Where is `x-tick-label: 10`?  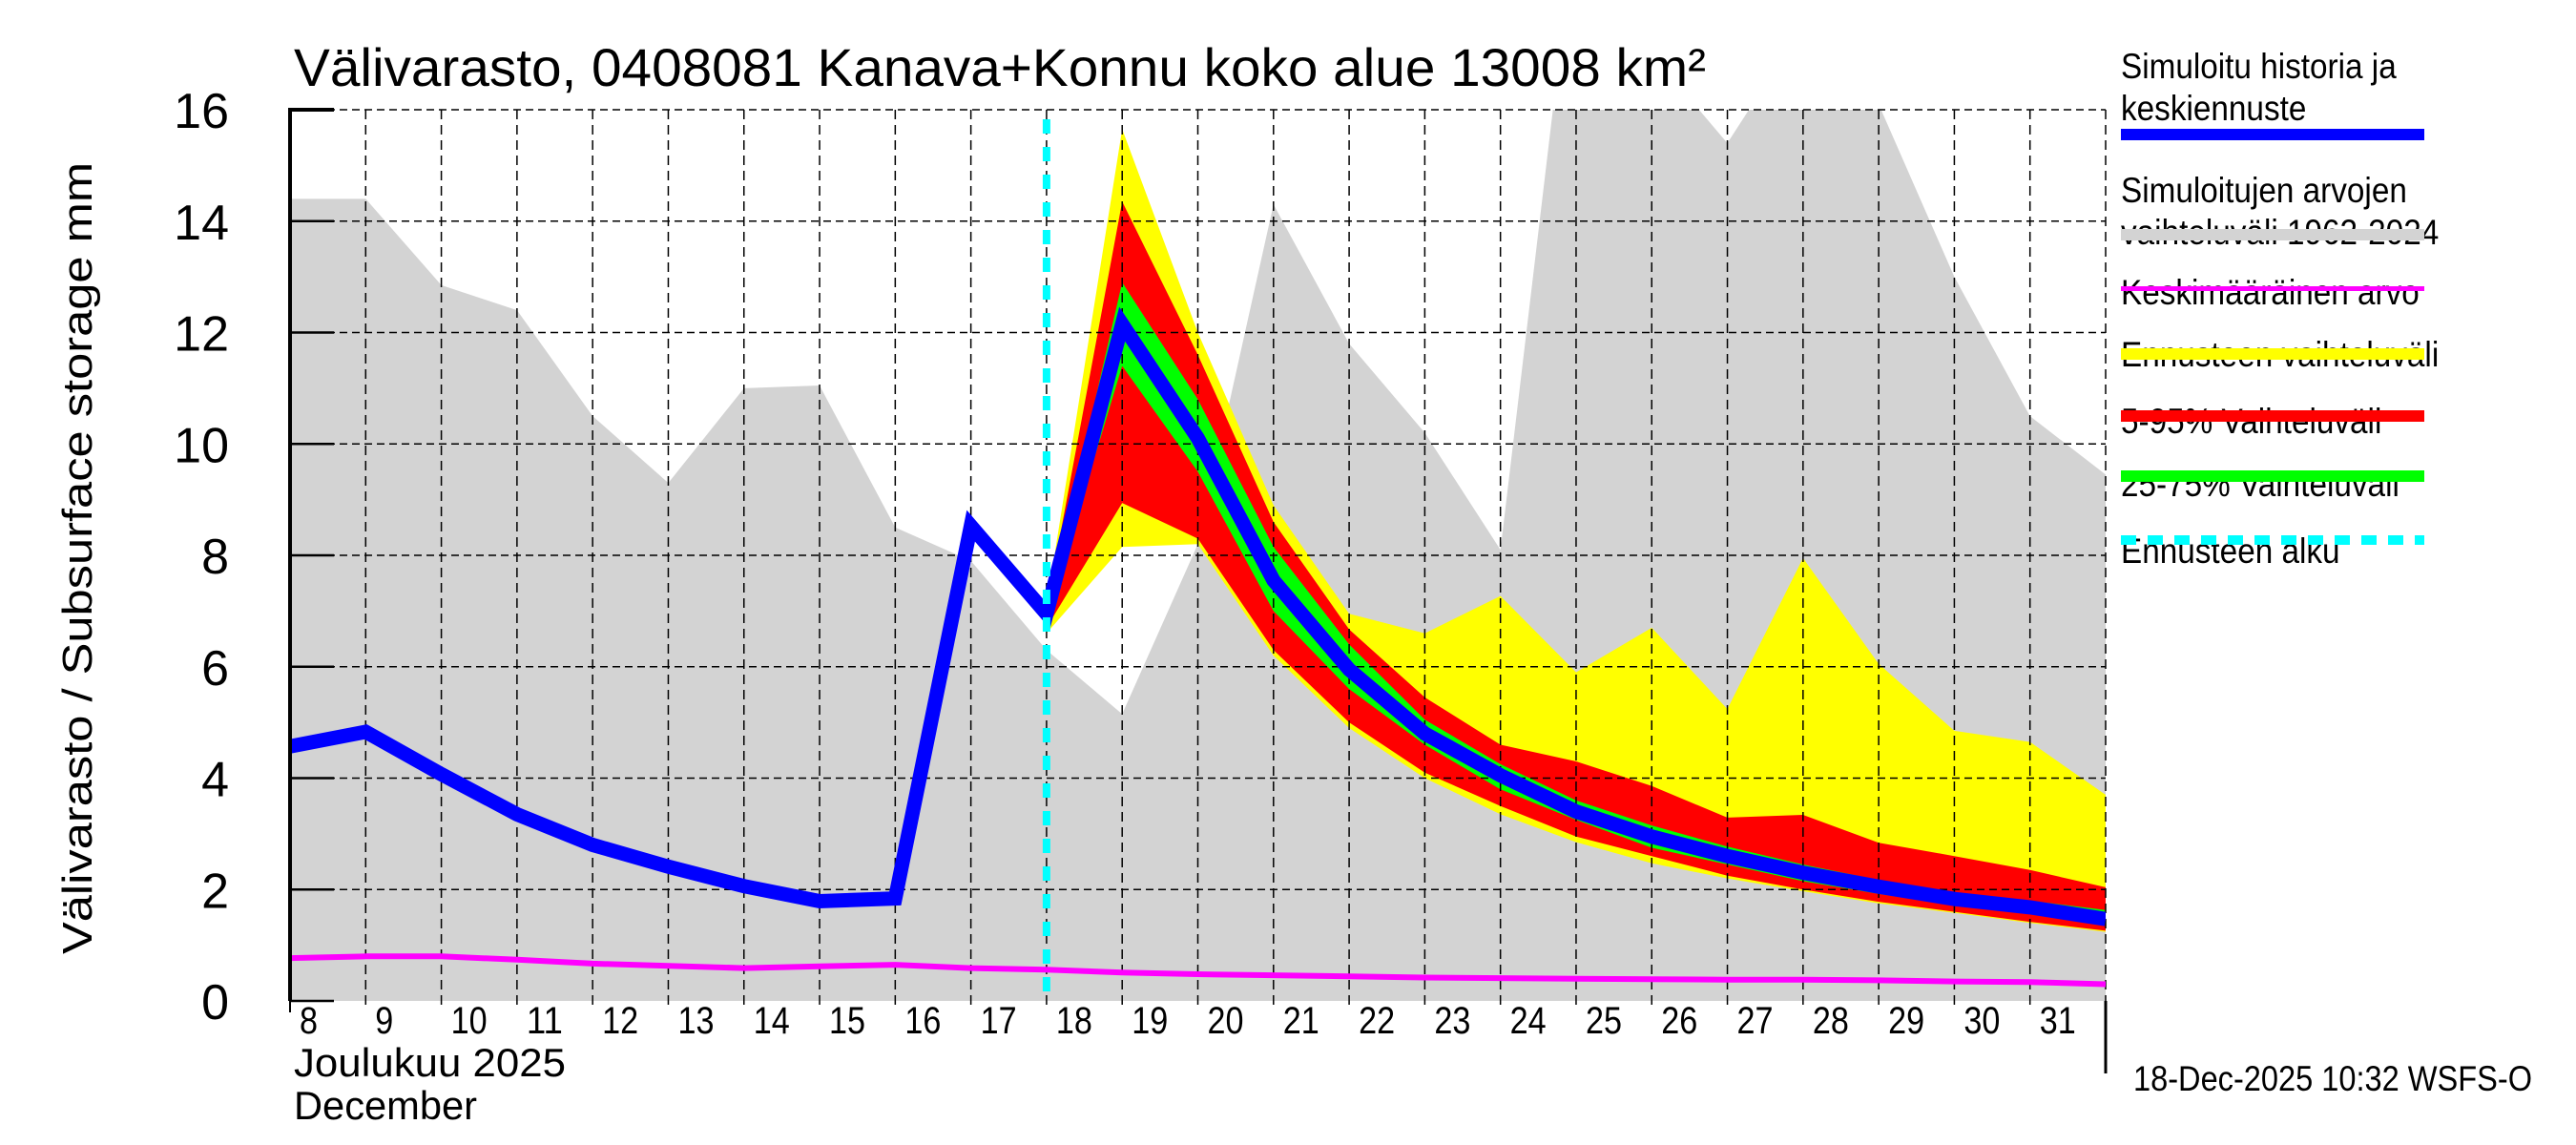 x-tick-label: 10 is located at coordinates (469, 1021).